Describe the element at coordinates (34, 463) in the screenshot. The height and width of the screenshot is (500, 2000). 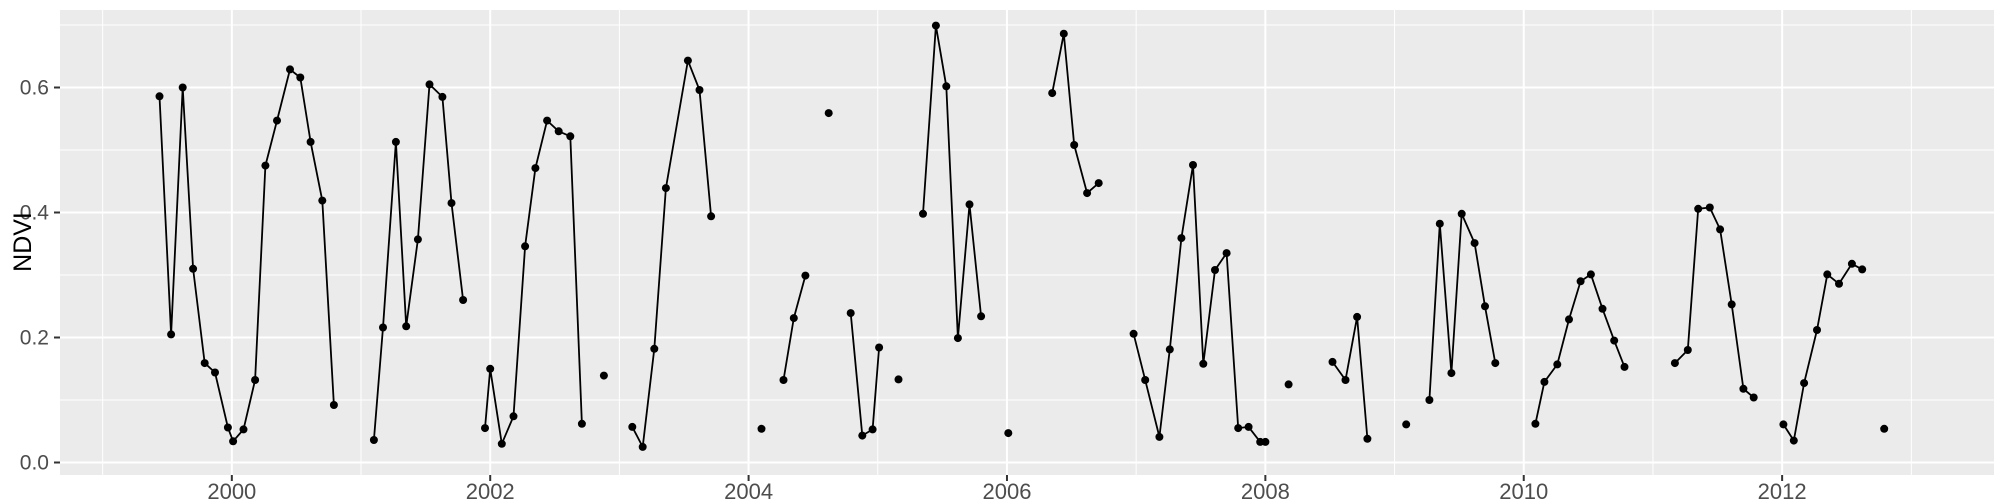
I see `y-tick-label: 0.0` at that location.